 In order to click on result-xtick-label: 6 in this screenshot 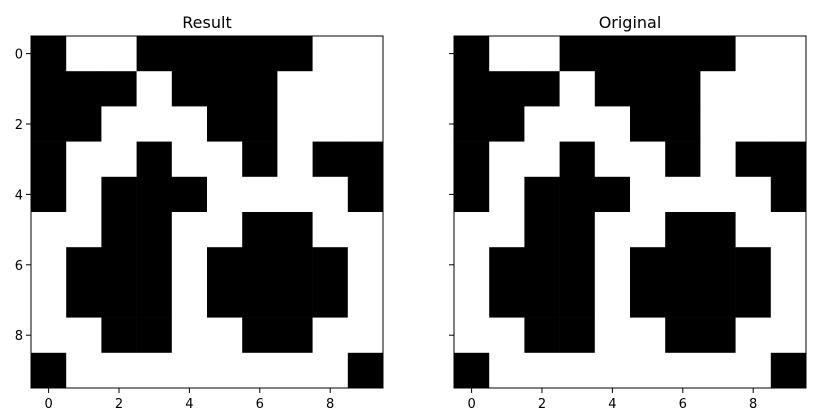, I will do `click(260, 404)`.